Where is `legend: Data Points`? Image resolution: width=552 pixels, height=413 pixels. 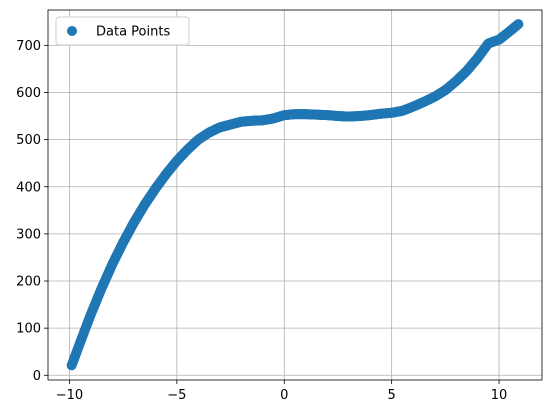
legend: Data Points is located at coordinates (122, 31).